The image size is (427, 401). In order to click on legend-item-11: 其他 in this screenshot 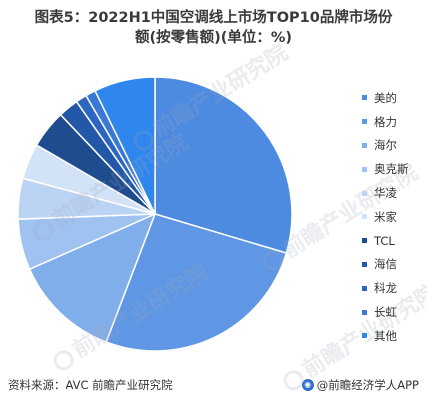, I will do `click(393, 336)`.